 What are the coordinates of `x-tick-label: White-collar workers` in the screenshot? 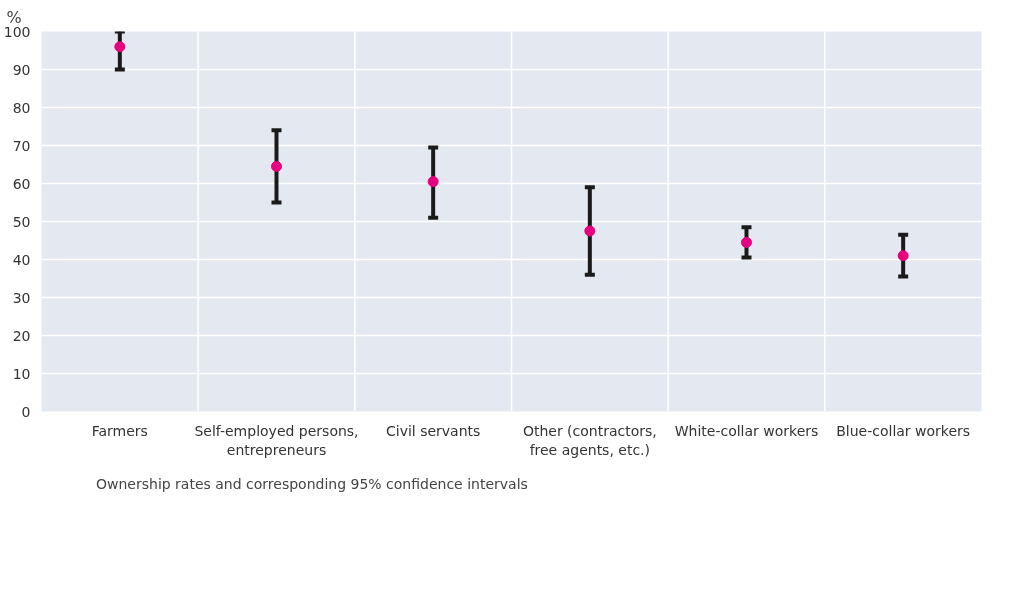 It's located at (746, 430).